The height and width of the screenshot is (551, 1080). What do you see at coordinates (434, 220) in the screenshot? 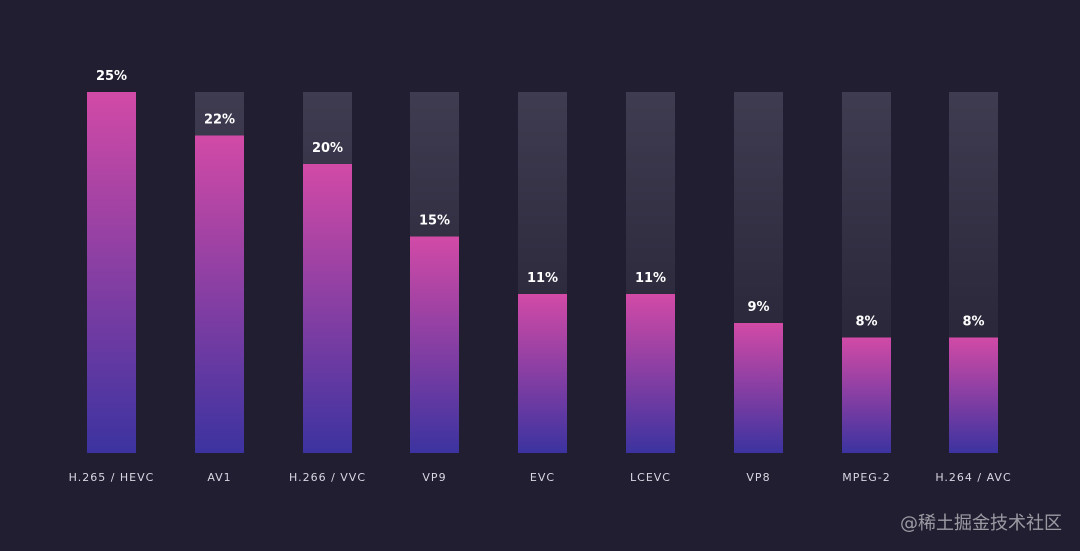
I see `bar-value-label: 15%` at bounding box center [434, 220].